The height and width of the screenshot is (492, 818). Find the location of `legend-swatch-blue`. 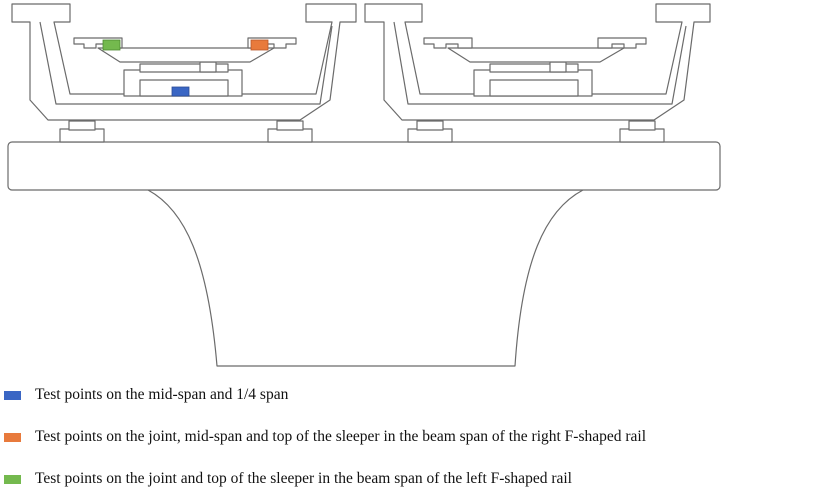

legend-swatch-blue is located at coordinates (12, 395).